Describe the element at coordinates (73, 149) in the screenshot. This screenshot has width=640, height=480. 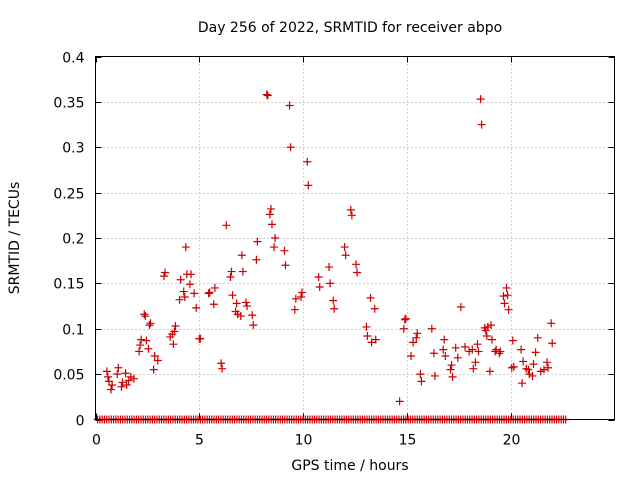
I see `y-tick-label: 0.3` at that location.